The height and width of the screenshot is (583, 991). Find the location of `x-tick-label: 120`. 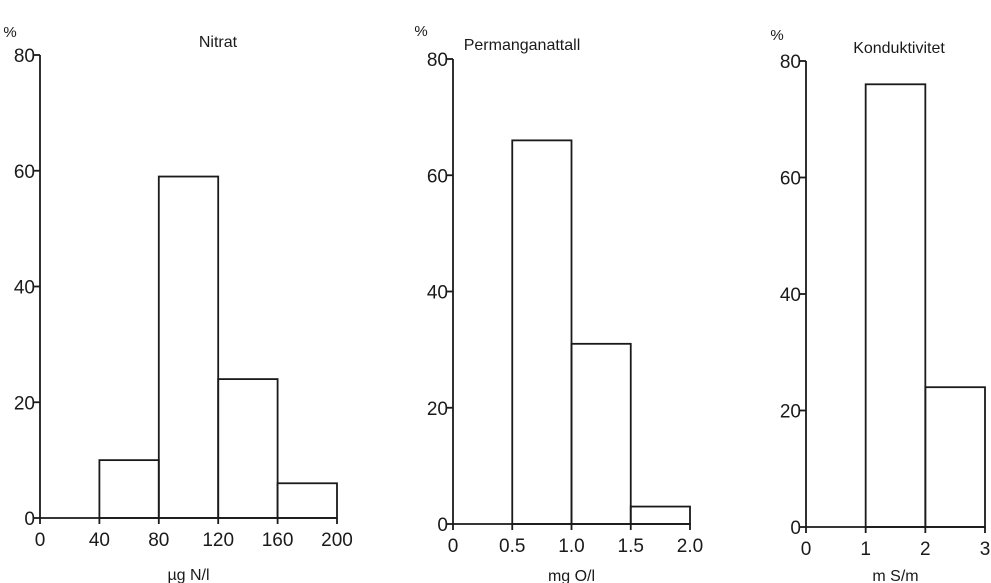

x-tick-label: 120 is located at coordinates (218, 540).